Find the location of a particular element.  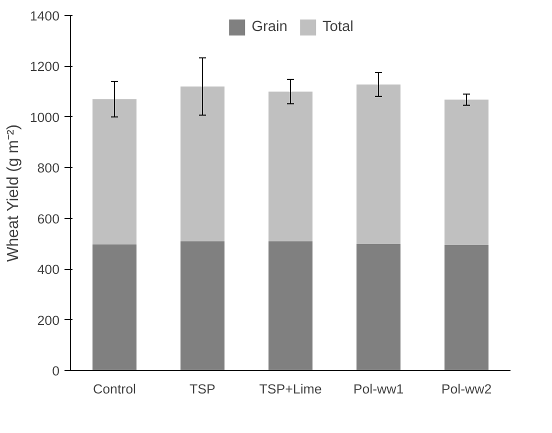

y-tick-label: 200 is located at coordinates (48, 320).